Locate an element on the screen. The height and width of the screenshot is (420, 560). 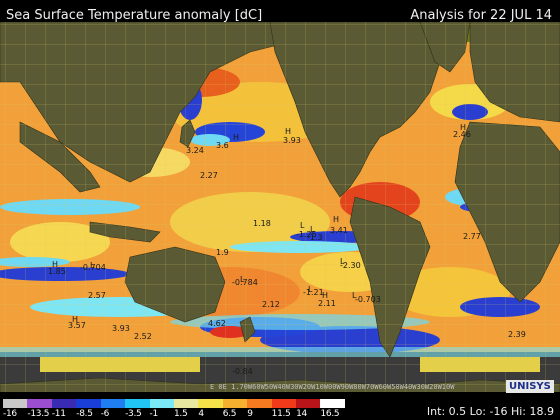
legend-tick-label: -3.5 is located at coordinates (133, 414).